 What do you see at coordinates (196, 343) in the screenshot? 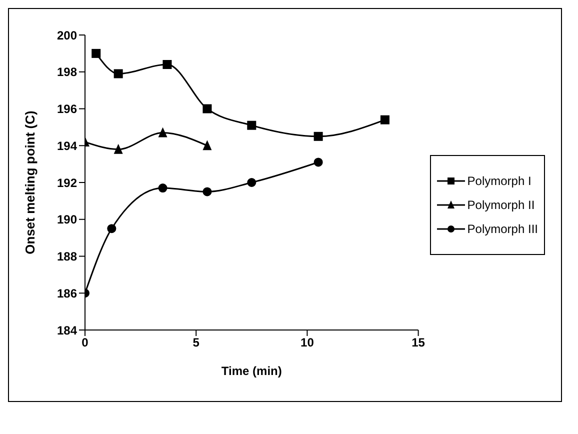
I see `x-tick-label: 5` at bounding box center [196, 343].